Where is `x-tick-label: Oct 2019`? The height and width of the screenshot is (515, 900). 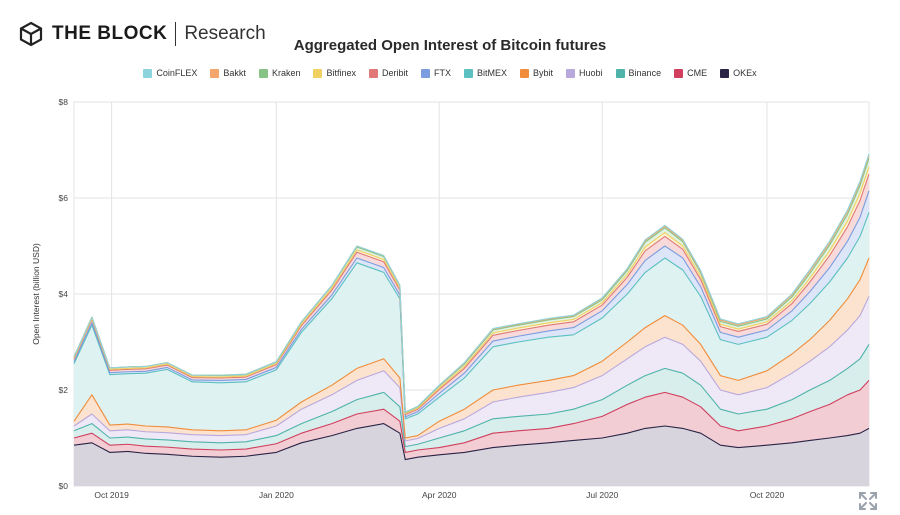 x-tick-label: Oct 2019 is located at coordinates (111, 495).